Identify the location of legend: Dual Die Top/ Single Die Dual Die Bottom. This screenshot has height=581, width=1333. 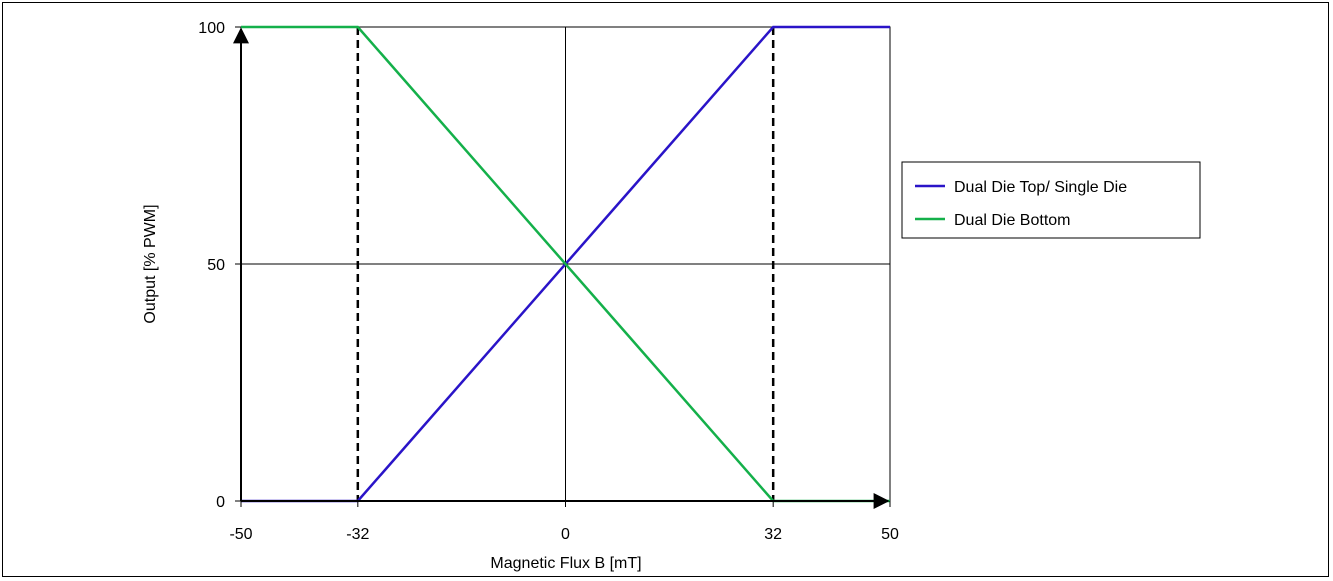
(1051, 200).